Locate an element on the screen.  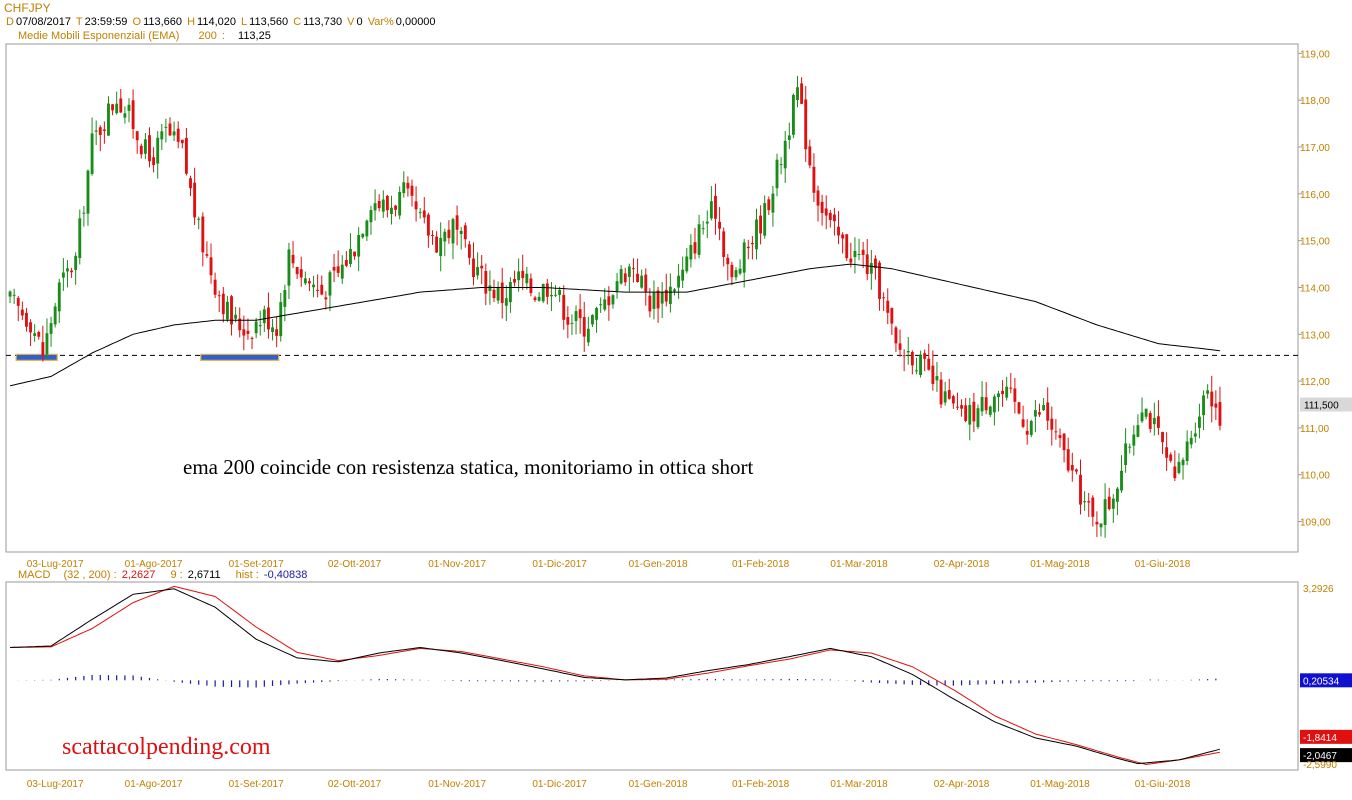
x-axis-label: 01-Ago-2017 is located at coordinates (154, 784).